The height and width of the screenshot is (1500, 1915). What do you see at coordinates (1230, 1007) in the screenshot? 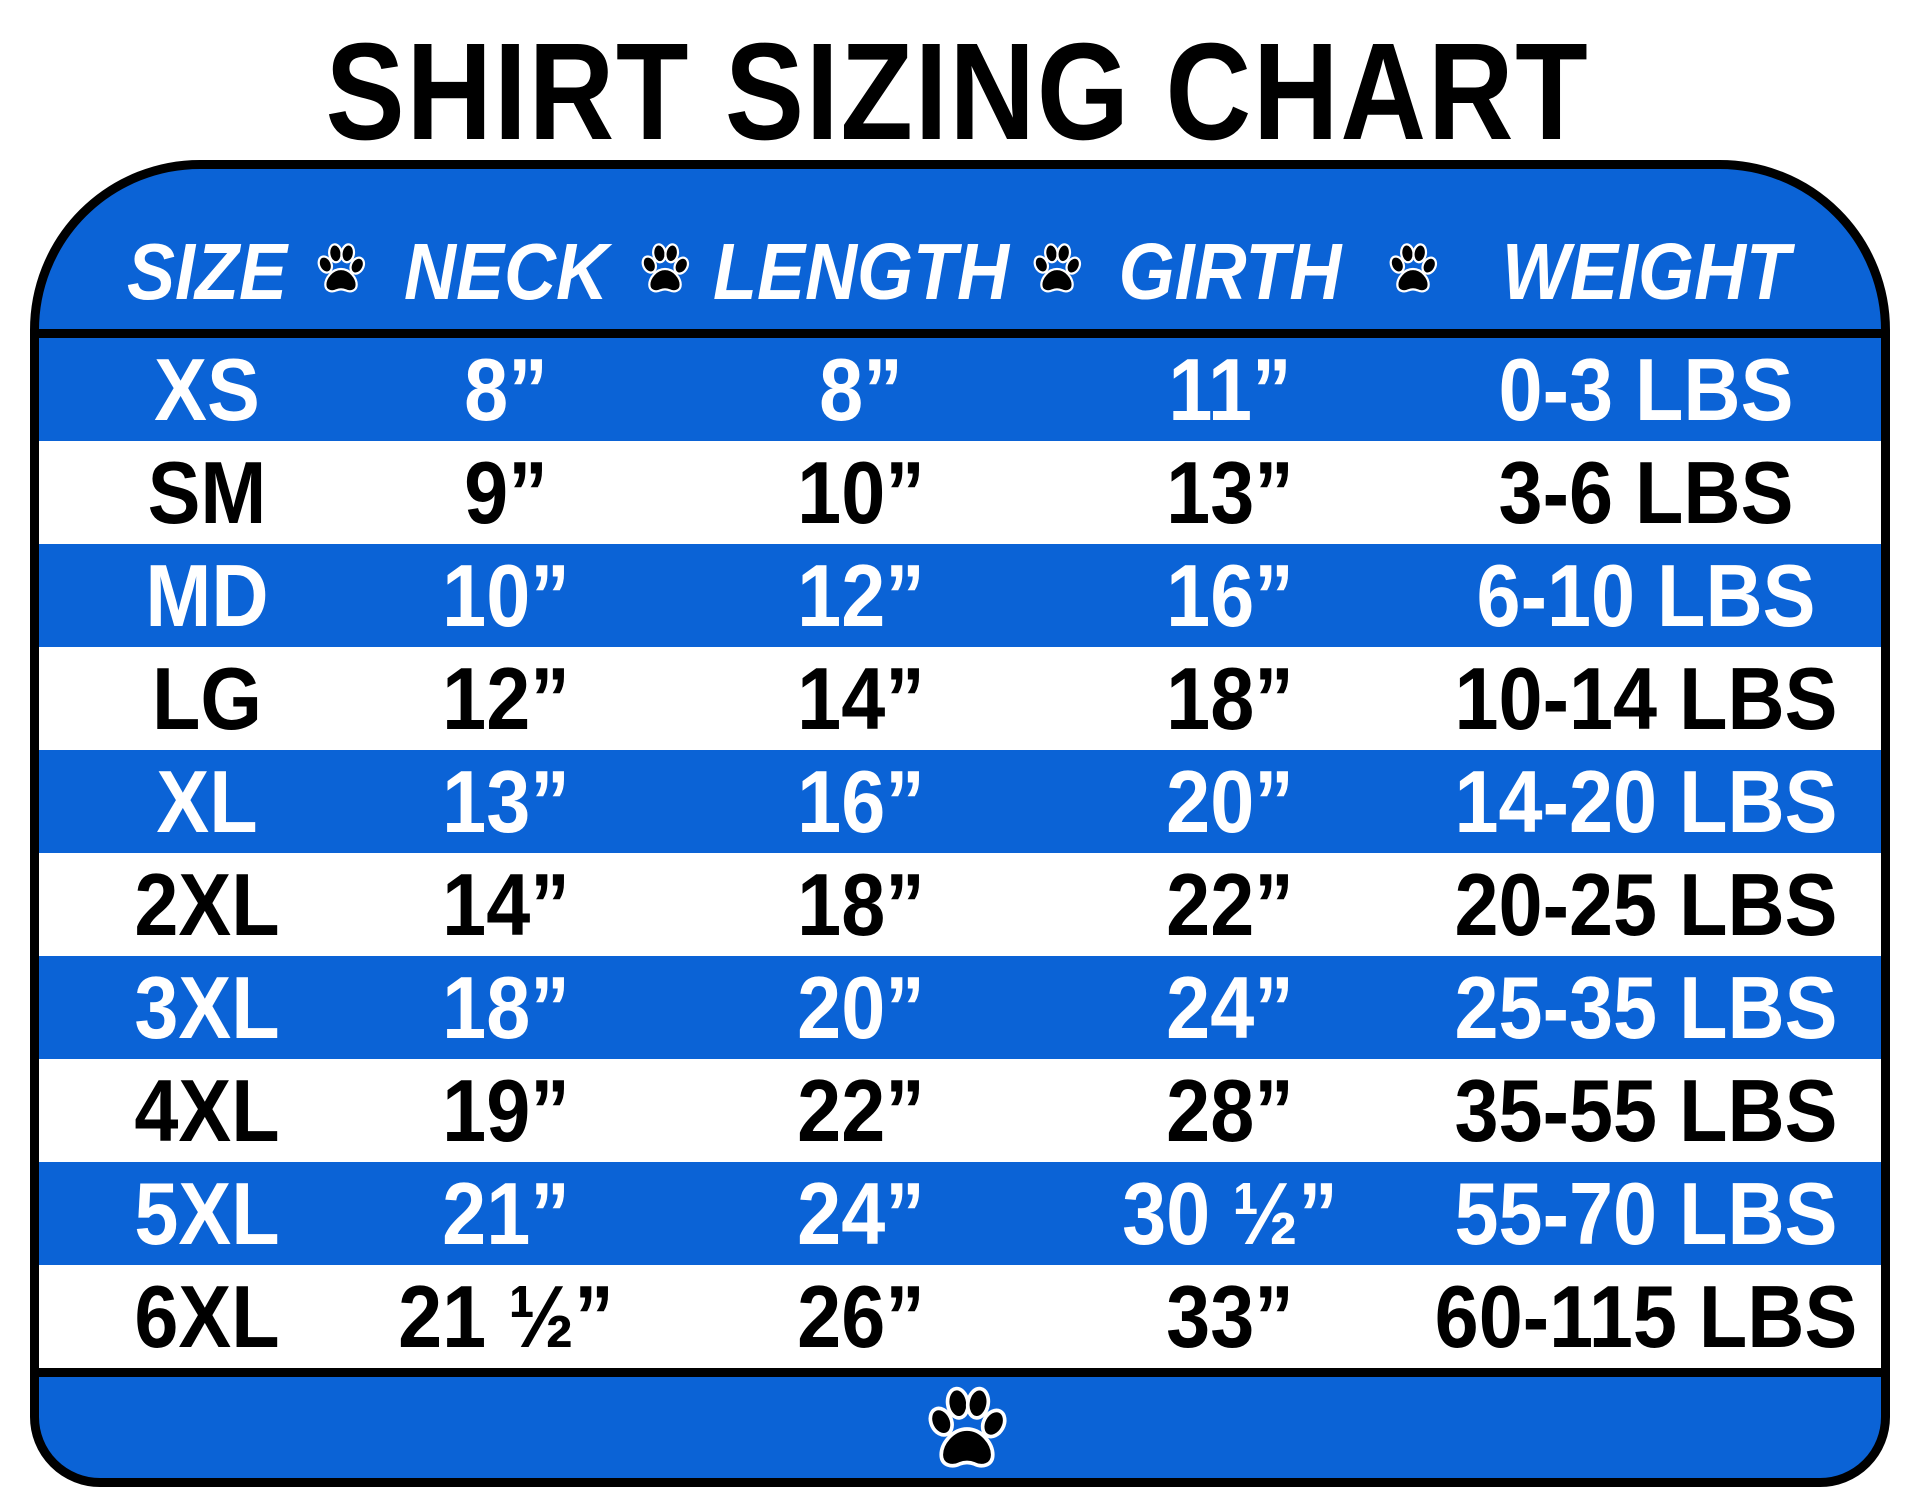
I see `cell-girth: 24”` at bounding box center [1230, 1007].